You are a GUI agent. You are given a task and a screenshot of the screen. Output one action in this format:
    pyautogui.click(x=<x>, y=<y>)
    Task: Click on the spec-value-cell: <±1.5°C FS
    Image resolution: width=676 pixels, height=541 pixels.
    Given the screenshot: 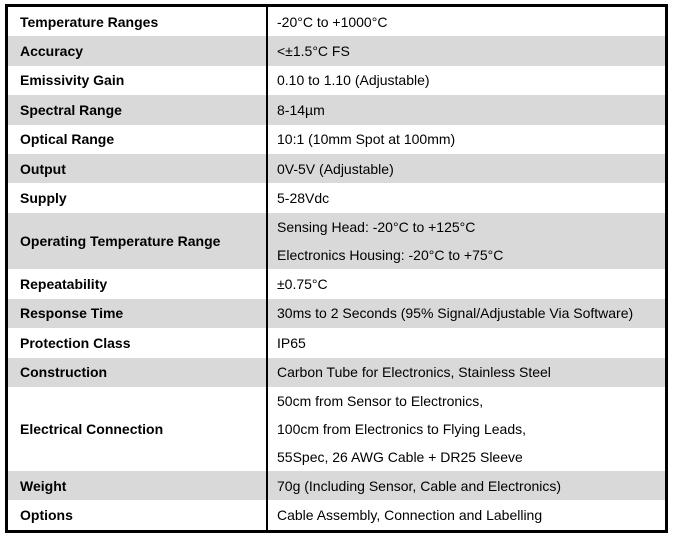 What is the action you would take?
    pyautogui.click(x=466, y=50)
    